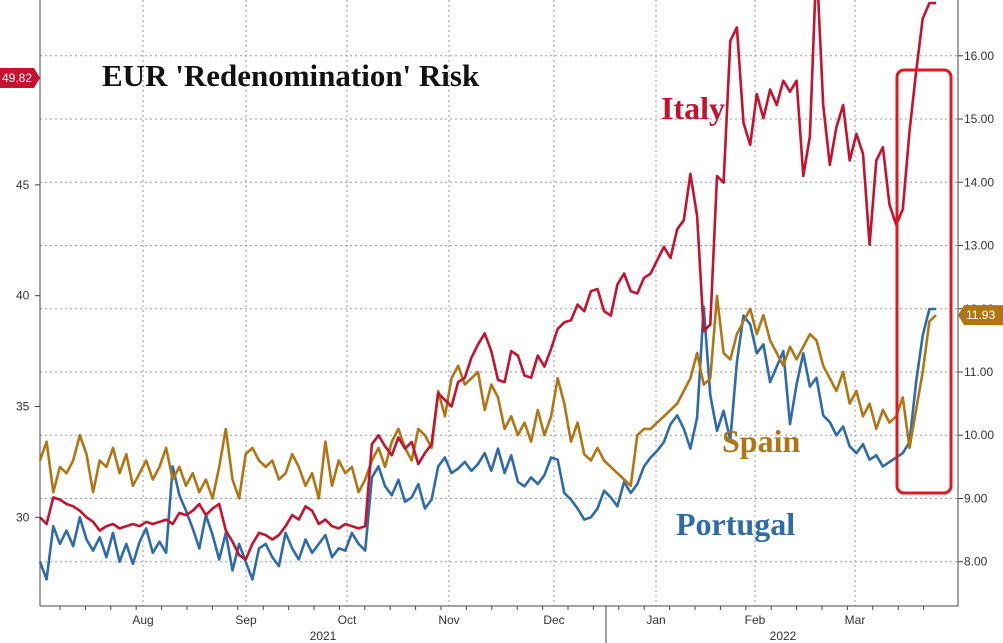 Image resolution: width=1003 pixels, height=643 pixels. Describe the element at coordinates (553, 620) in the screenshot. I see `x-tick-label: Dec` at that location.